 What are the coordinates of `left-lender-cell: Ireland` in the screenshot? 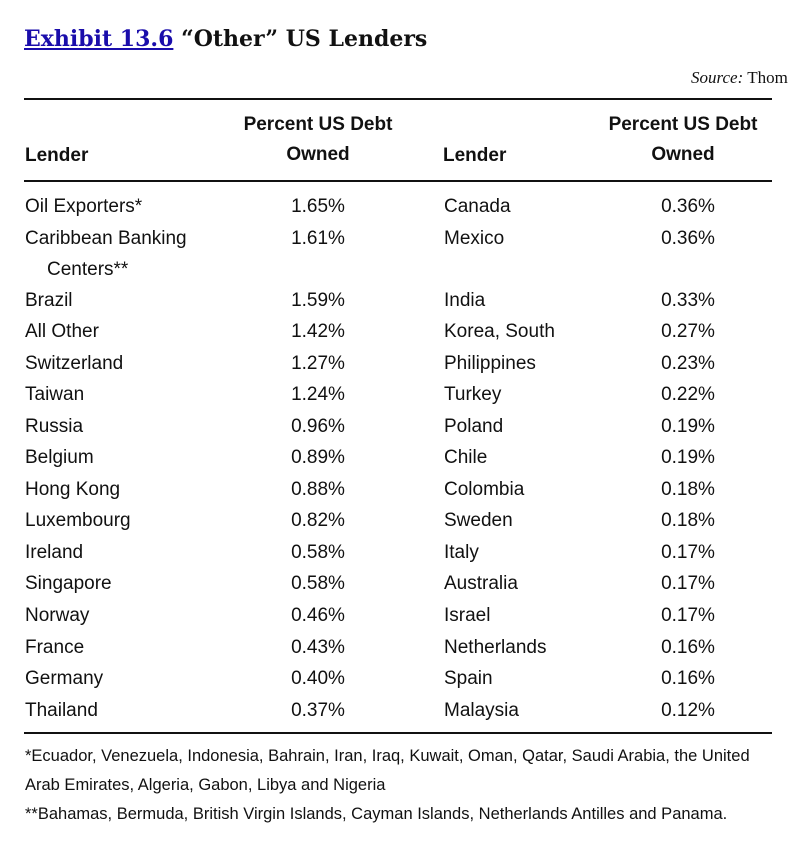 It's located at (54, 552).